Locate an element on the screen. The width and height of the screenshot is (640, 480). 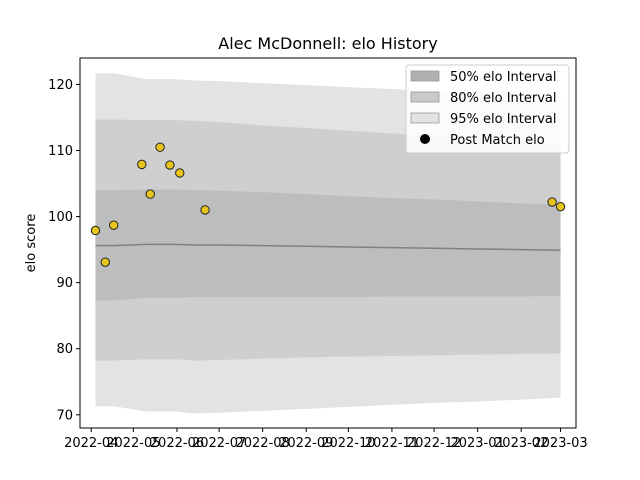
x-tick-label-2023-02: 2023-02 is located at coordinates (521, 443).